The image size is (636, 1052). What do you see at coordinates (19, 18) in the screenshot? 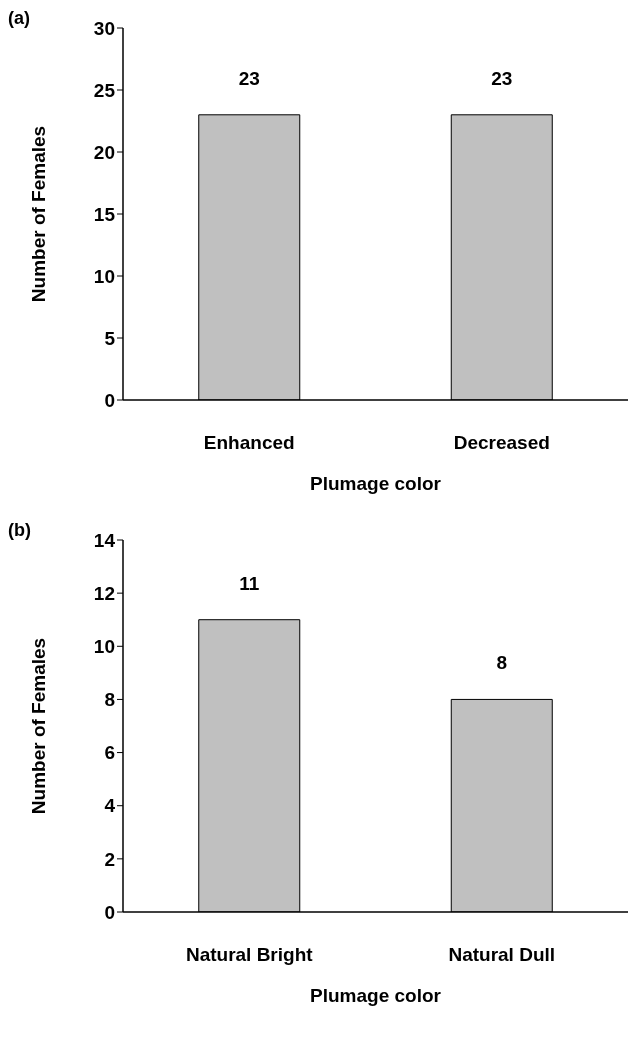
I see `chart-title: (a)` at bounding box center [19, 18].